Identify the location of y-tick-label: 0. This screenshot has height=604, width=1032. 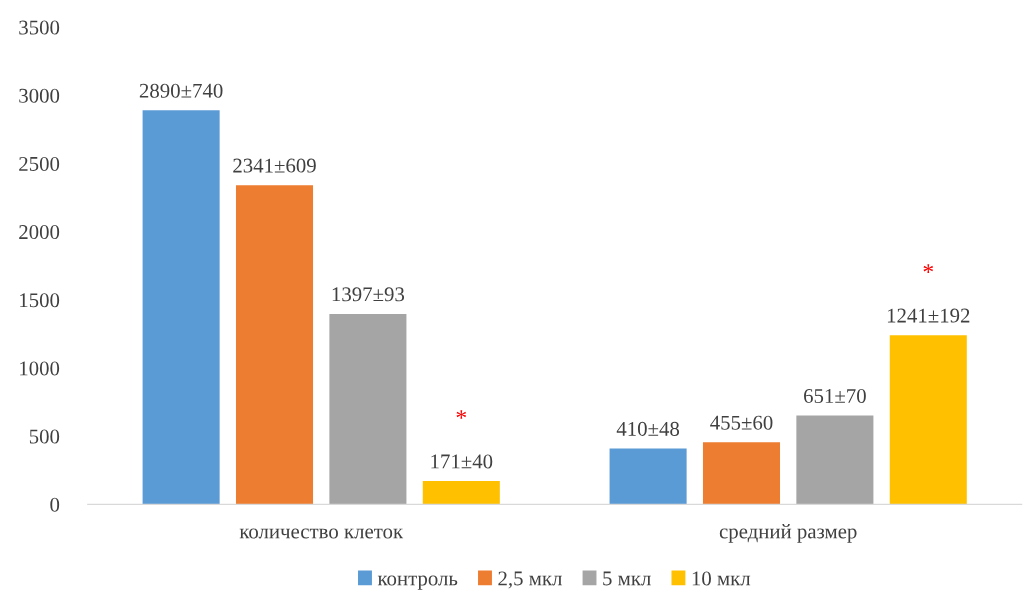
(55, 504).